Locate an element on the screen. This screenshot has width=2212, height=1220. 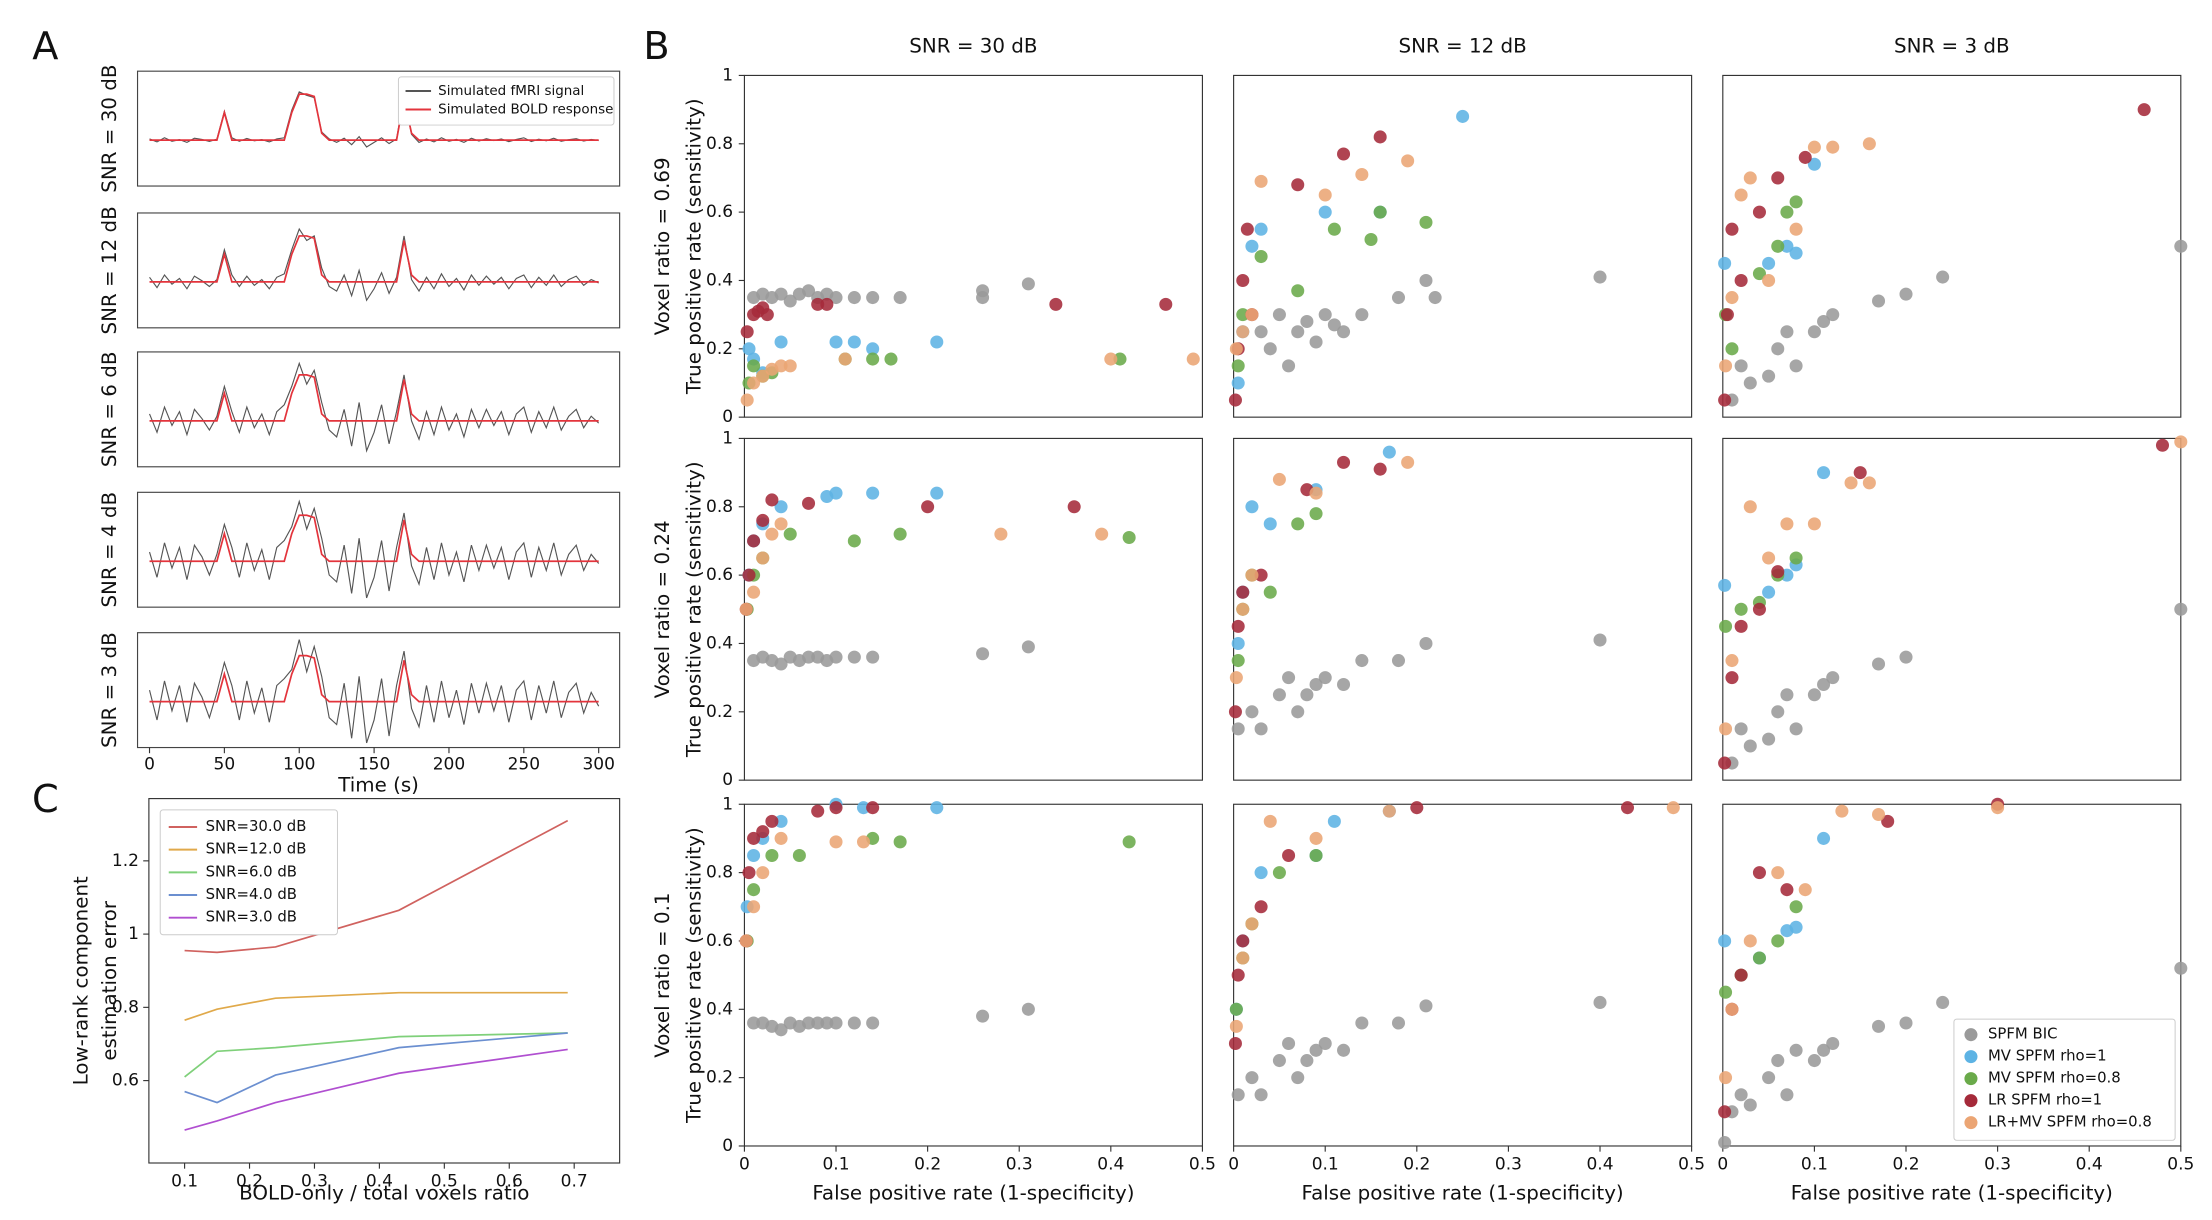
y-tick-label: 0.8 is located at coordinates (719, 507).